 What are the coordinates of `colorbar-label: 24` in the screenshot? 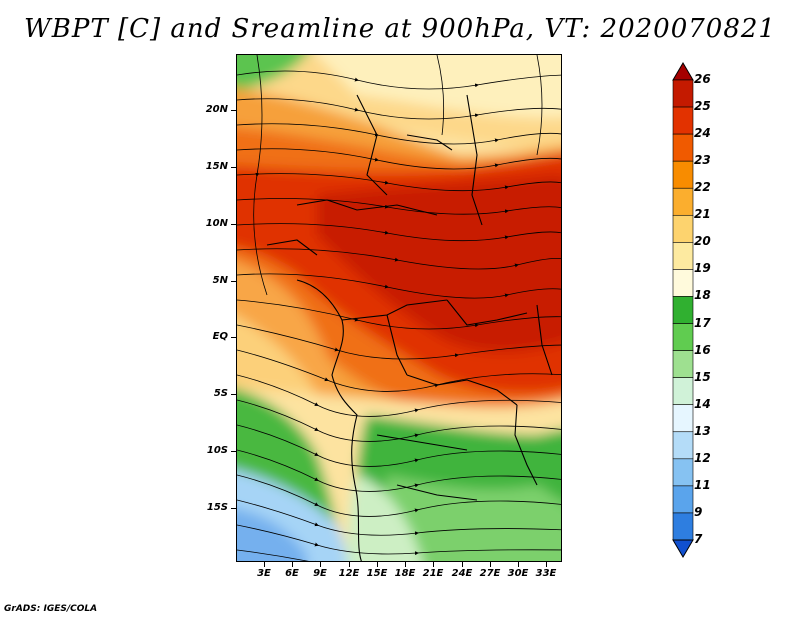 It's located at (702, 133).